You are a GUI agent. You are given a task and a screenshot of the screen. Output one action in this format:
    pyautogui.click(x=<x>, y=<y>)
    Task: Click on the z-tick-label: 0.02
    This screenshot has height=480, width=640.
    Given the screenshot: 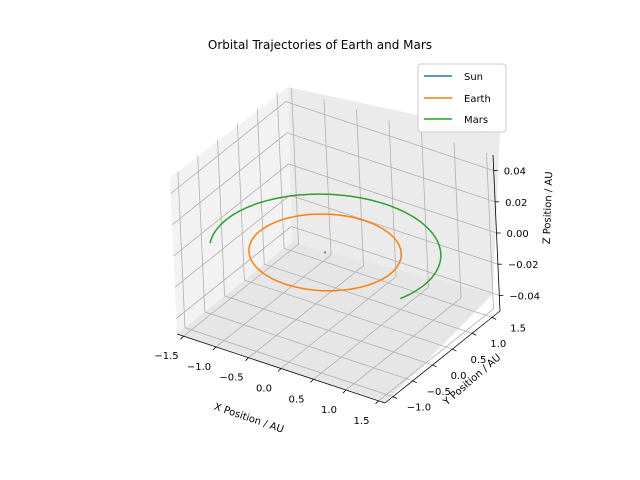 What is the action you would take?
    pyautogui.click(x=516, y=203)
    